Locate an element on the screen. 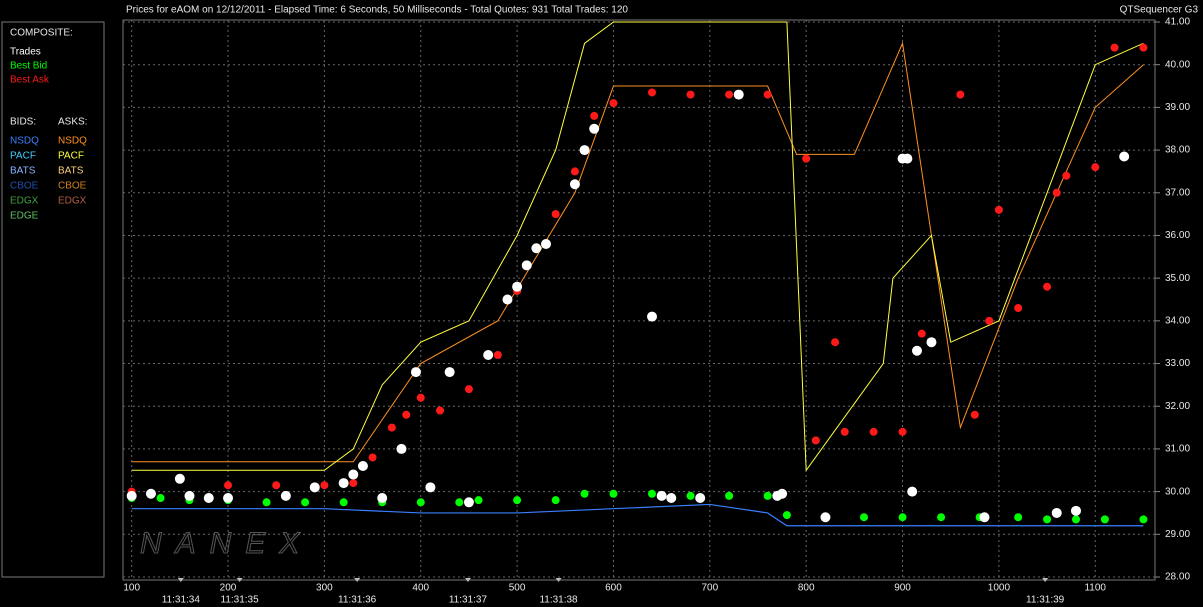  y-tick-label: 37.00 is located at coordinates (1177, 192).